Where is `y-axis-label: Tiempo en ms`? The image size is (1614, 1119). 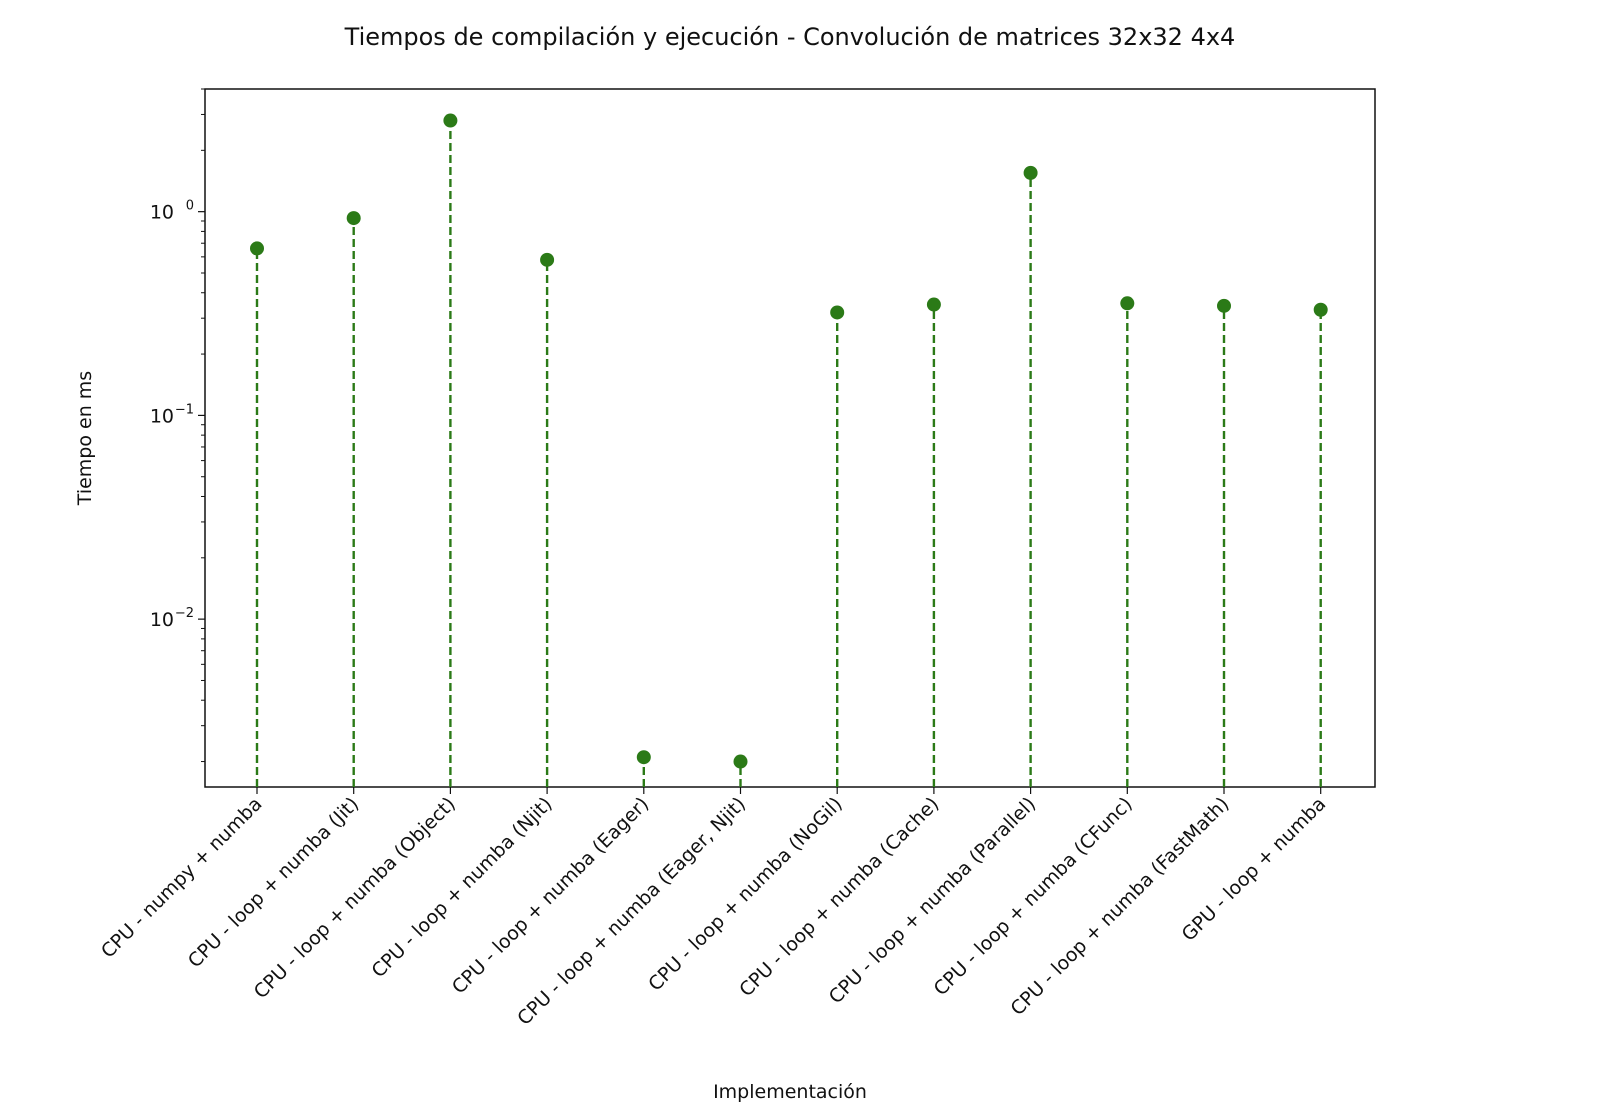 y-axis-label: Tiempo en ms is located at coordinates (85, 438).